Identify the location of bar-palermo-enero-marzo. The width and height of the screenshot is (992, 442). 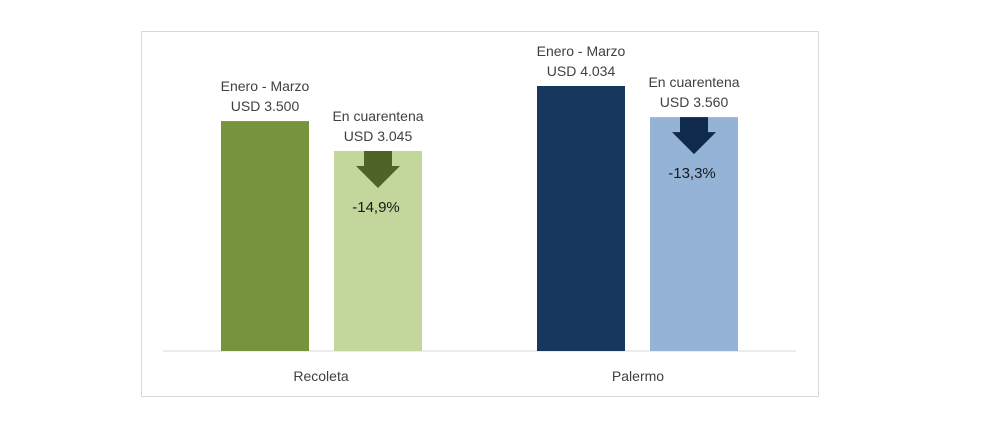
(581, 218).